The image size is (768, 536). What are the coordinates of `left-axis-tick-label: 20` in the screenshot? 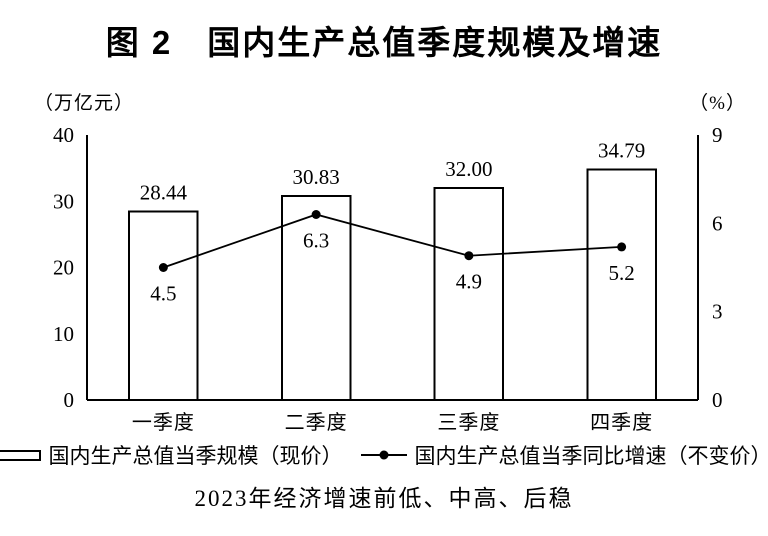 It's located at (63, 268).